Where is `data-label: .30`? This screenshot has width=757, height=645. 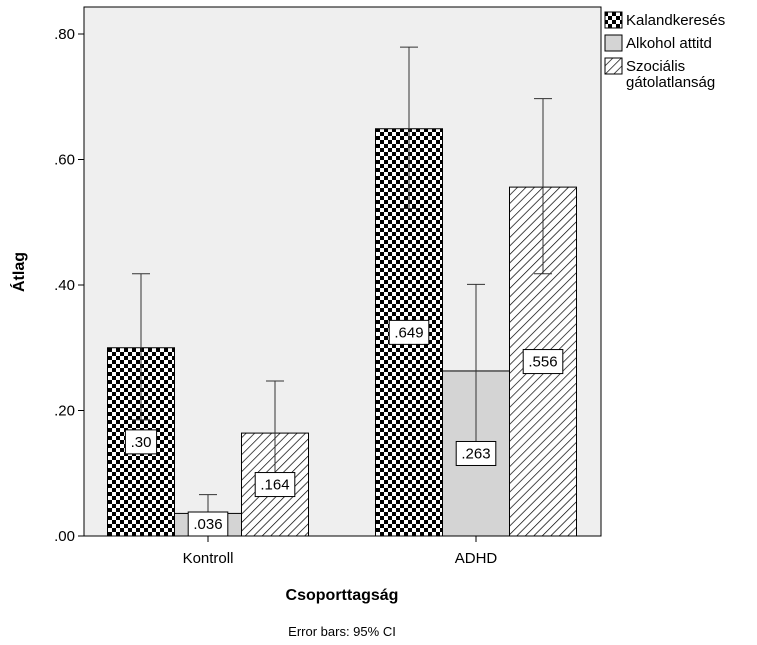 data-label: .30 is located at coordinates (141, 442).